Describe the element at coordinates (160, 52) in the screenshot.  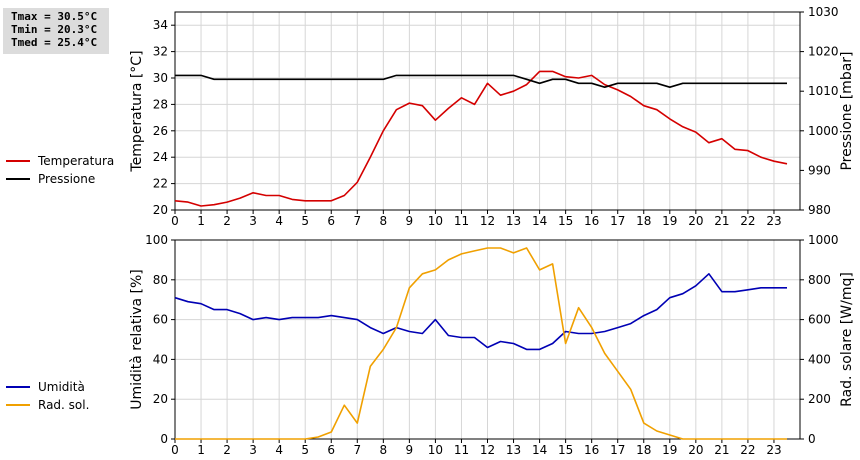
I see `y-left-tick-label: 32` at that location.